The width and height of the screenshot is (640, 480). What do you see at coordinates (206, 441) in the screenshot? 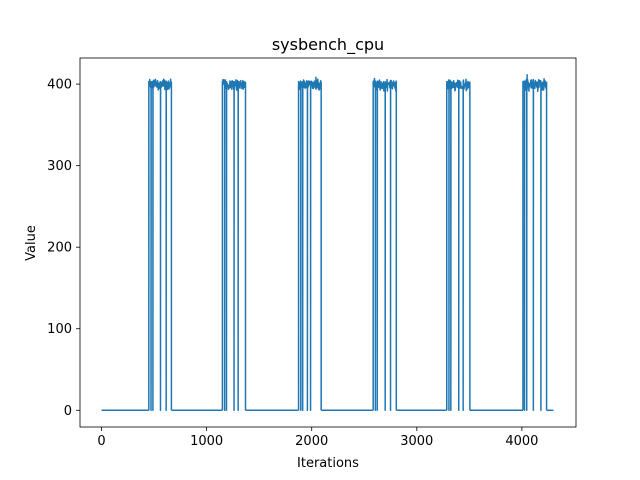
I see `x-tick-label: 1000` at bounding box center [206, 441].